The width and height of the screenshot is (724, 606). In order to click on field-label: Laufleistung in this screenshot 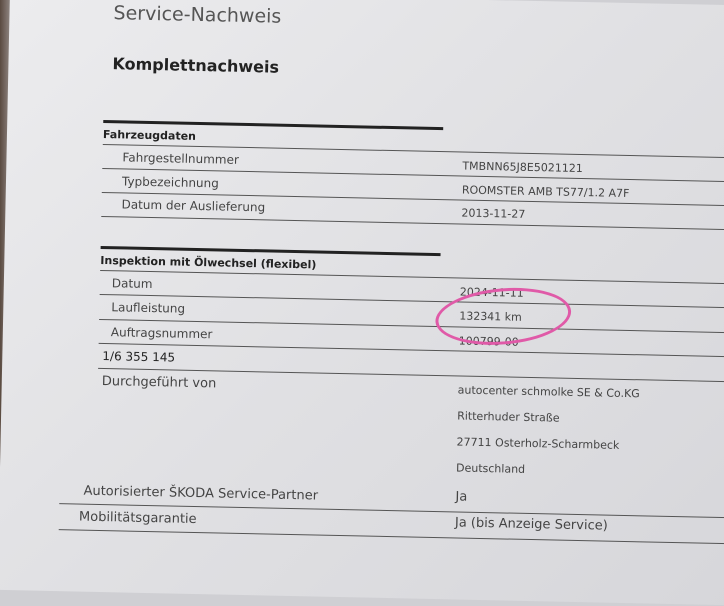, I will do `click(148, 308)`.